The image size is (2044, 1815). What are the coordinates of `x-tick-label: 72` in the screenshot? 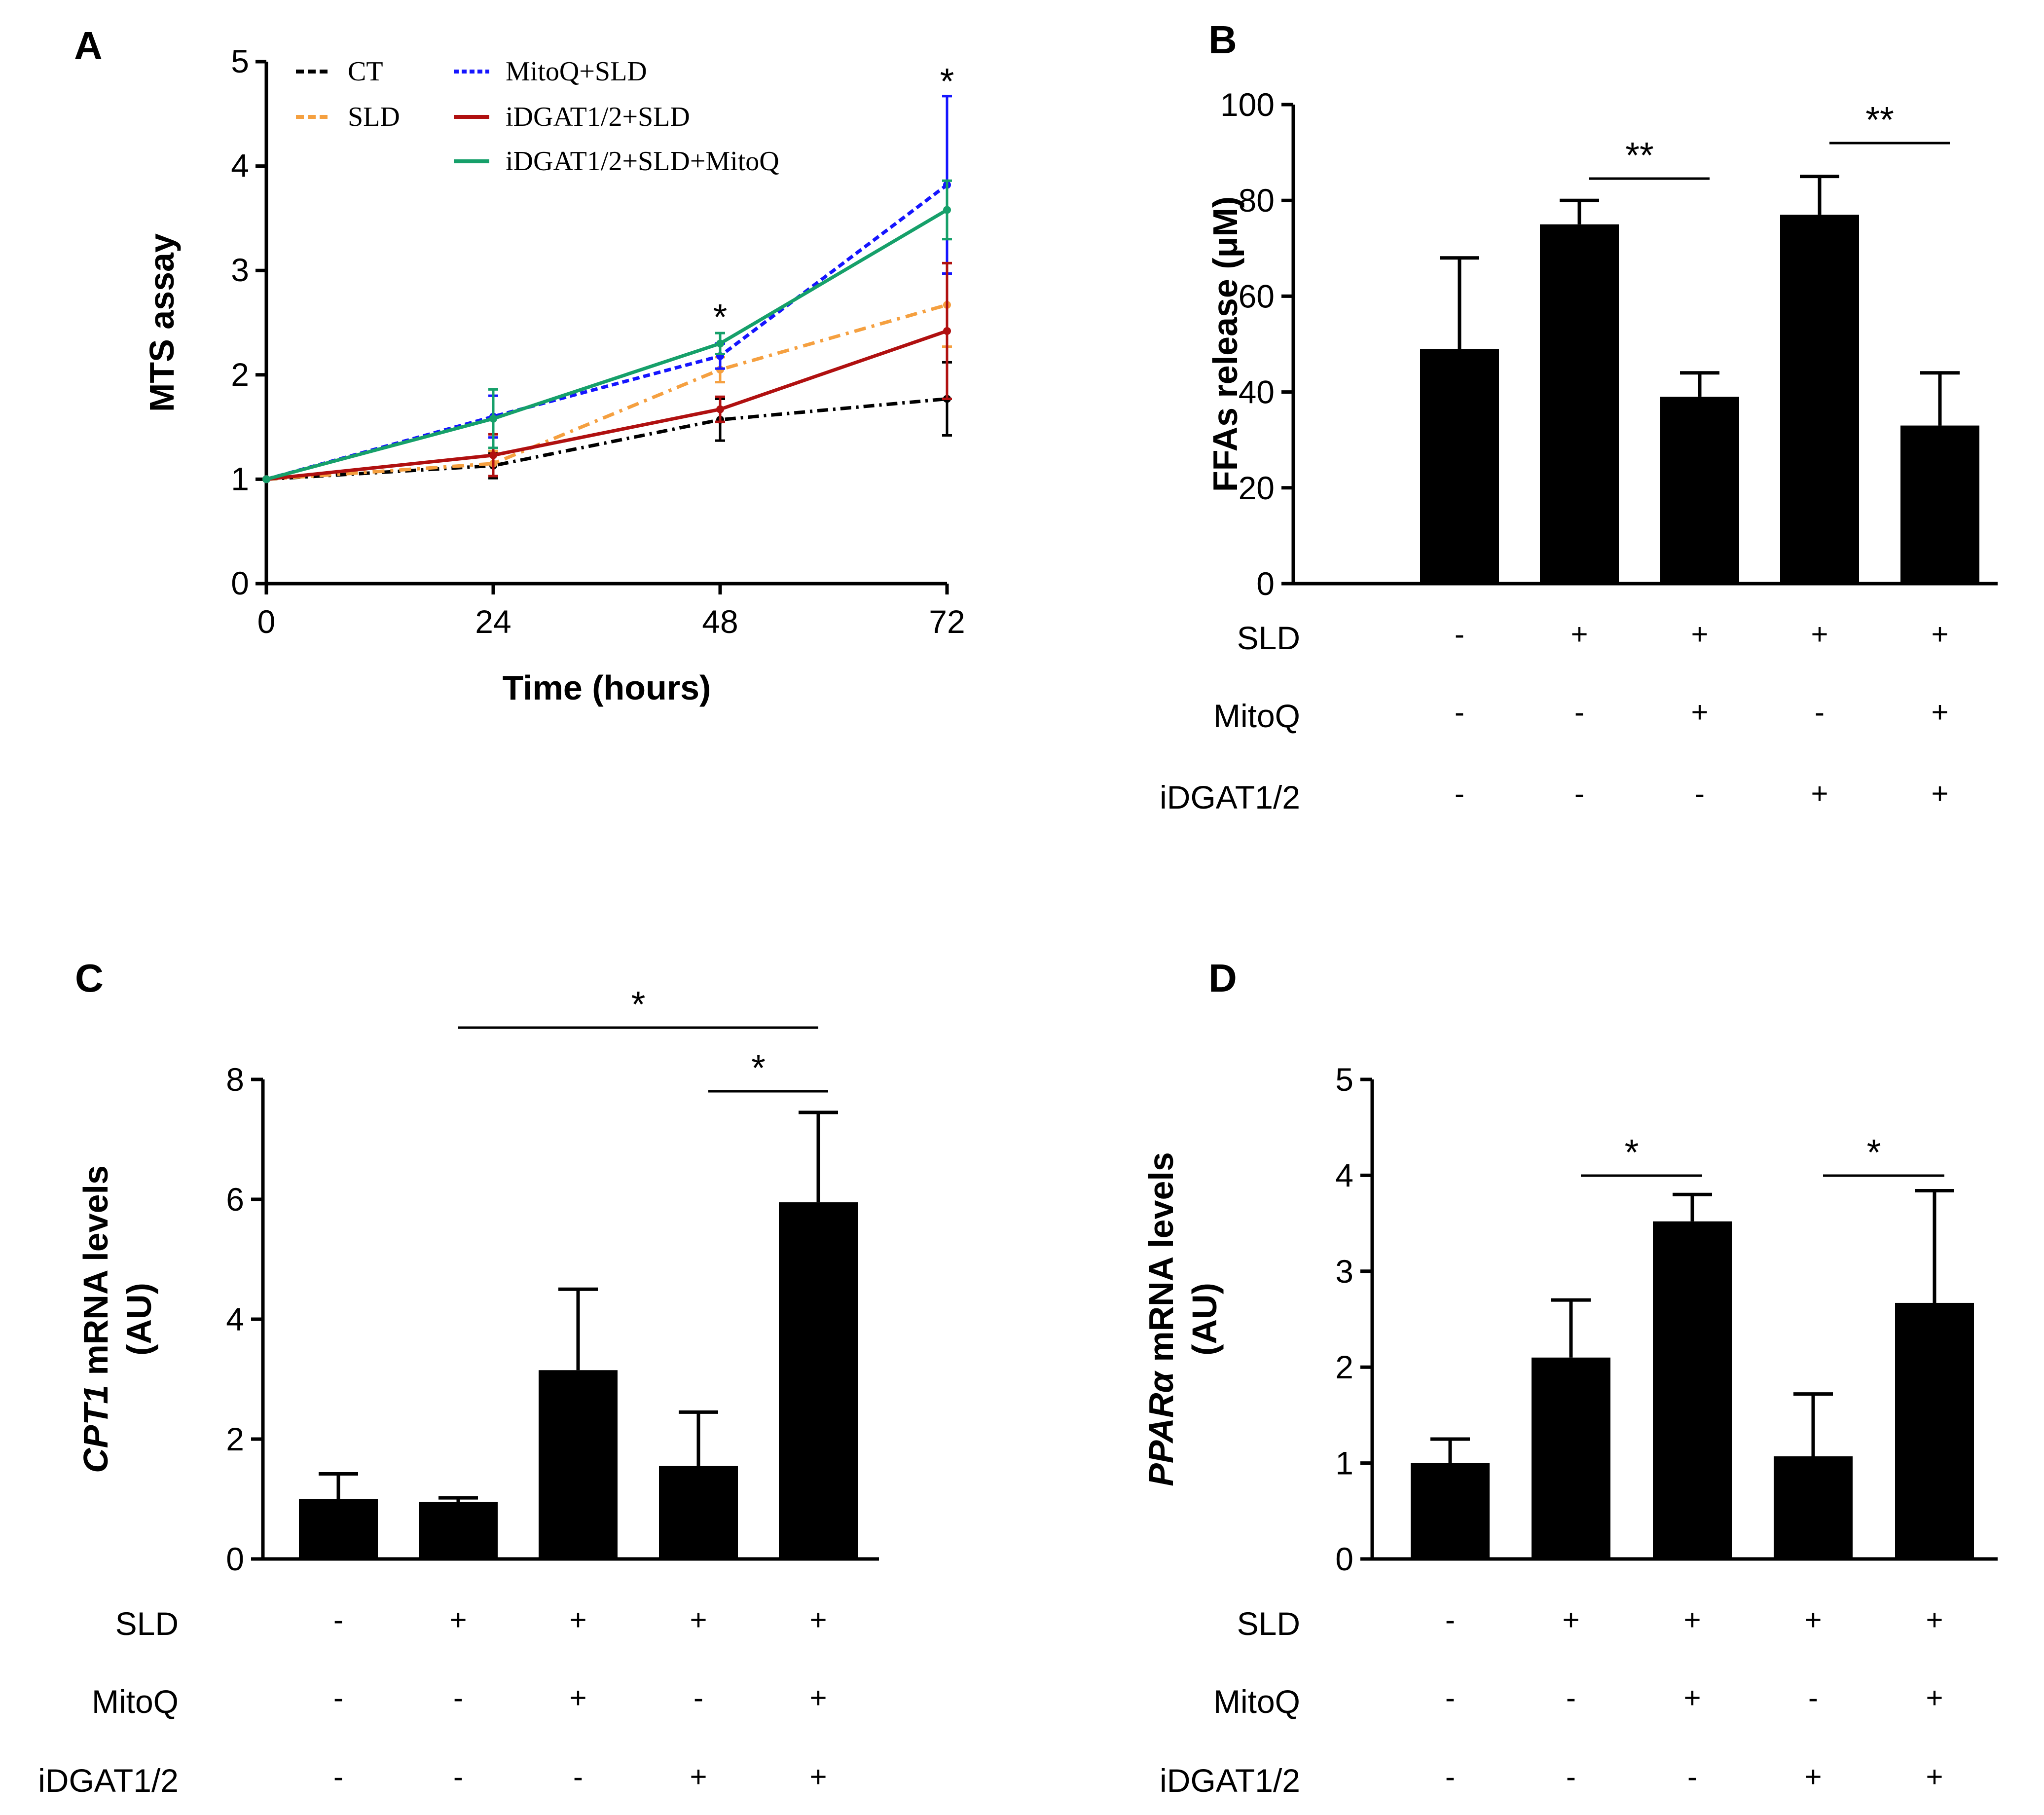 It's located at (947, 621).